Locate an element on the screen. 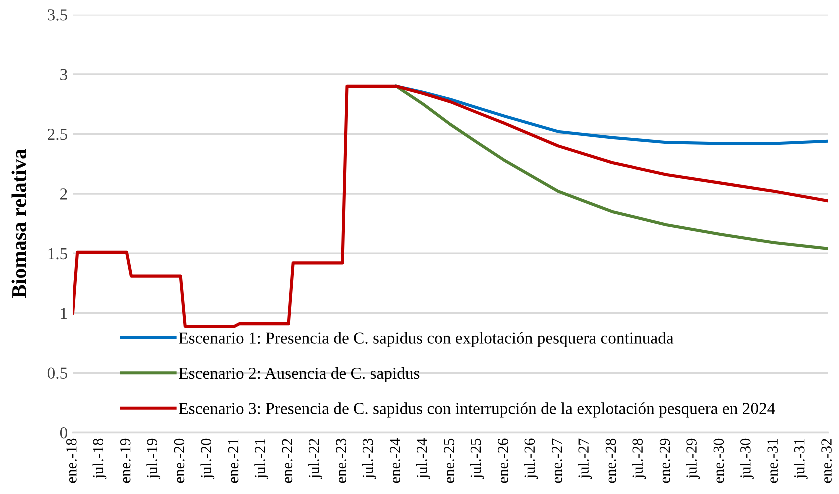  x-tick-label: jul.-28 is located at coordinates (639, 459).